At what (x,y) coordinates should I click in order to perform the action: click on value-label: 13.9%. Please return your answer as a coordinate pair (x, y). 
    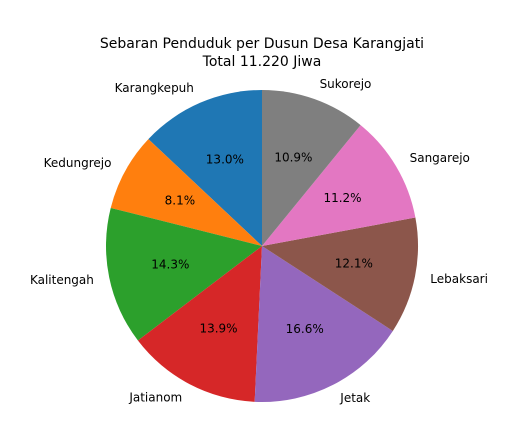
    Looking at the image, I should click on (218, 328).